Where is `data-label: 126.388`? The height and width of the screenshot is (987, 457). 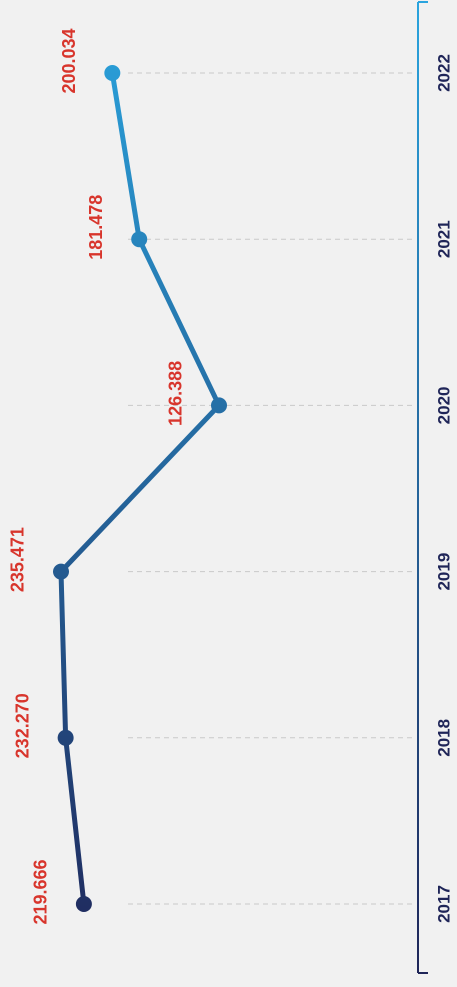 data-label: 126.388 is located at coordinates (176, 393).